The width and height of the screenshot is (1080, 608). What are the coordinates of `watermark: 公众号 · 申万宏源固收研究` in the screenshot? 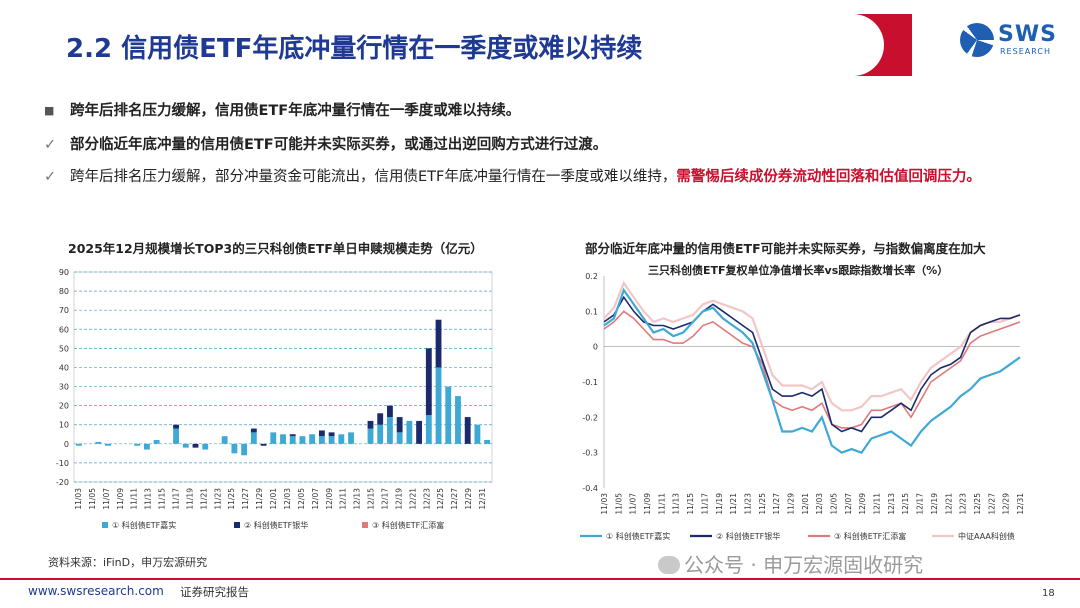 It's located at (790, 563).